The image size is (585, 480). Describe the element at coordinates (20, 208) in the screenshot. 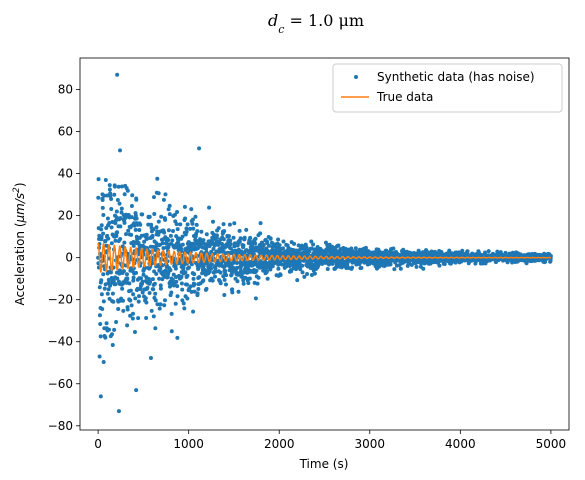

I see `y-label-unit: μm/s` at that location.